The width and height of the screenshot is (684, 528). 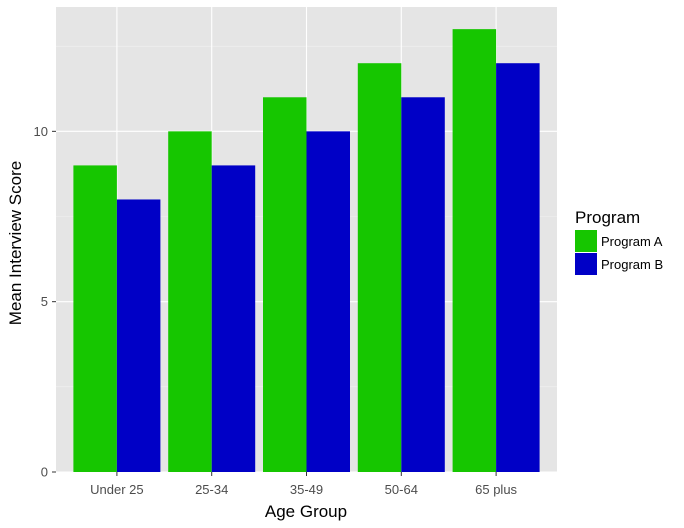 I want to click on x-tick-label: 25-34, so click(x=211, y=489).